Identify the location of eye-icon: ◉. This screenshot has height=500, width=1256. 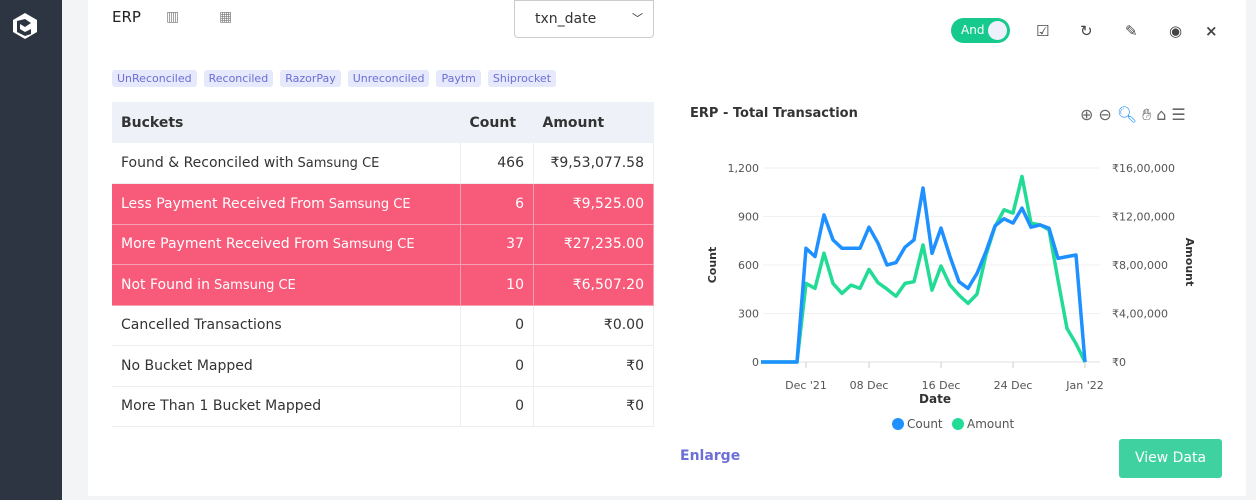
(1176, 31).